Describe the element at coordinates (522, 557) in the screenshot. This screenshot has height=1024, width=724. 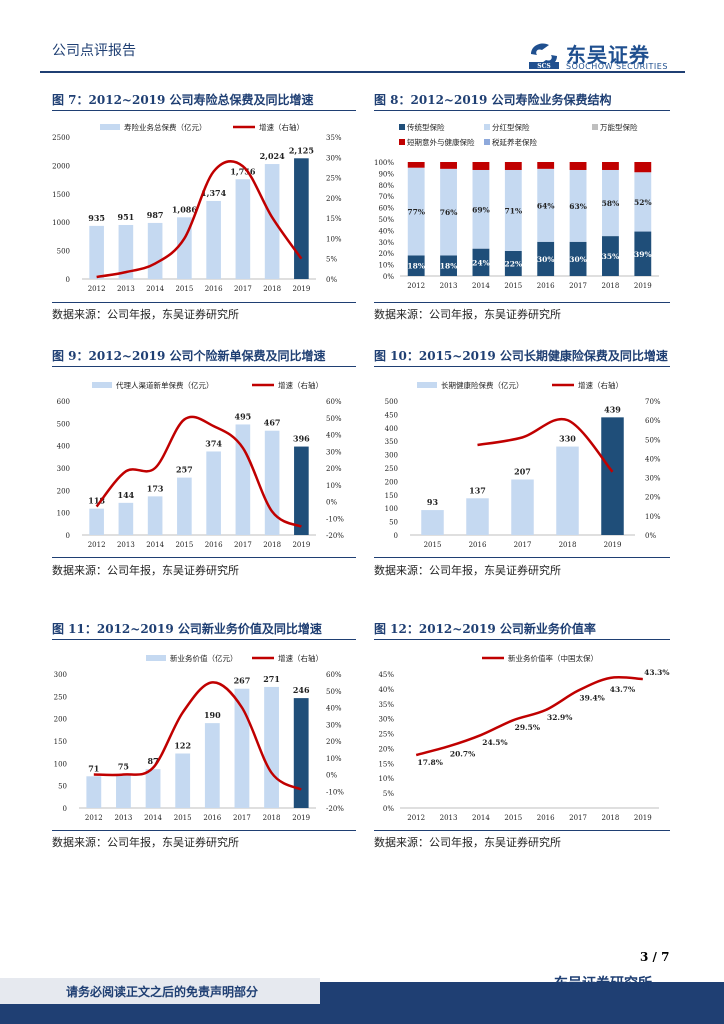
I see `fig10-bottom-rule` at that location.